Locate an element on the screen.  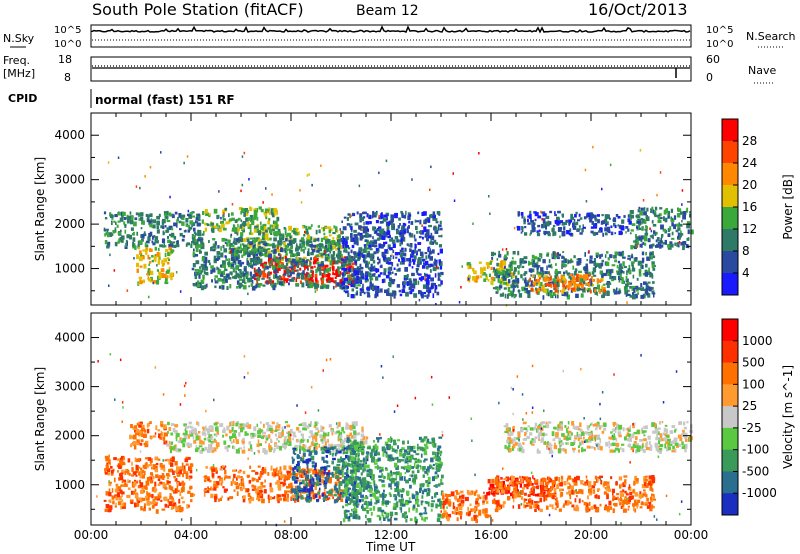
y-tick-label: 4000 is located at coordinates (69, 135).